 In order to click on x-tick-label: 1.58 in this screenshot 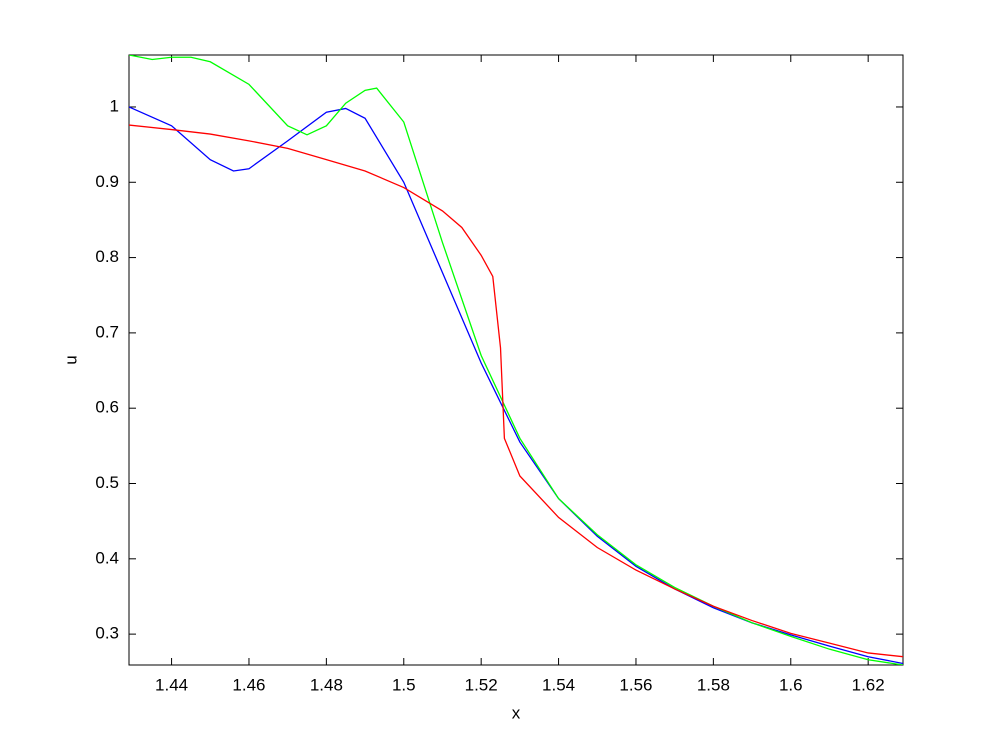, I will do `click(713, 684)`.